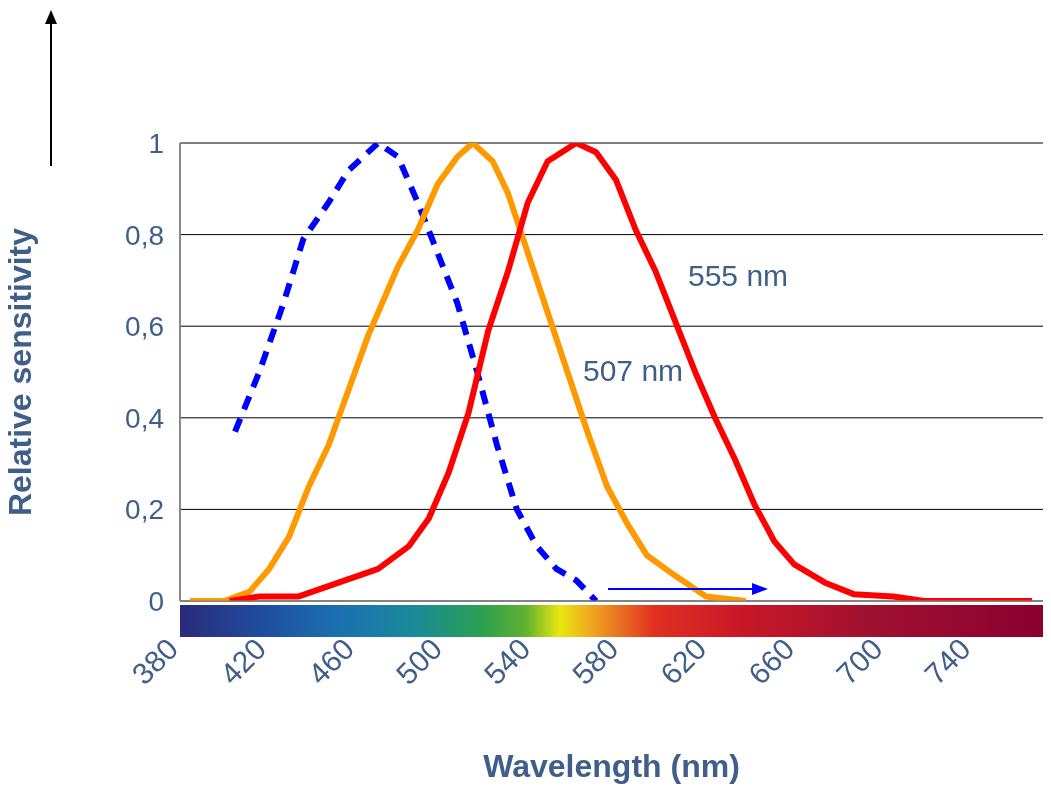  What do you see at coordinates (738, 276) in the screenshot?
I see `annotation: 555 nm` at bounding box center [738, 276].